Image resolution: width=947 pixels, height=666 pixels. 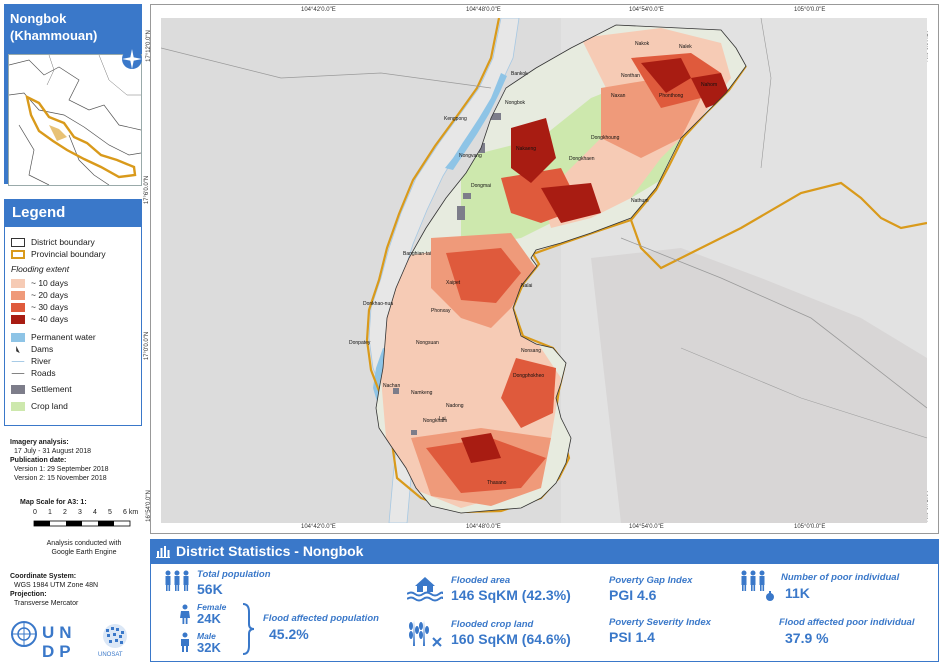 I want to click on psi-label: Poverty Severity Index, so click(x=660, y=622).